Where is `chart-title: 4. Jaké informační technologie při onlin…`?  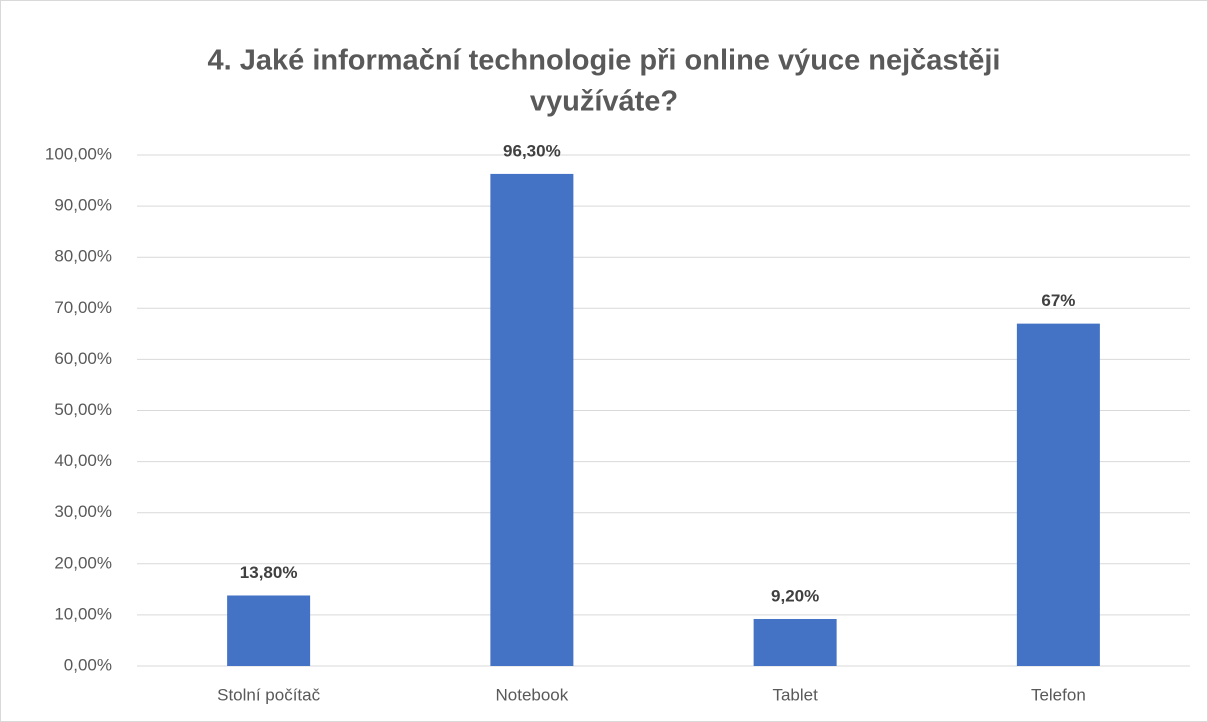 chart-title: 4. Jaké informační technologie při onlin… is located at coordinates (604, 61).